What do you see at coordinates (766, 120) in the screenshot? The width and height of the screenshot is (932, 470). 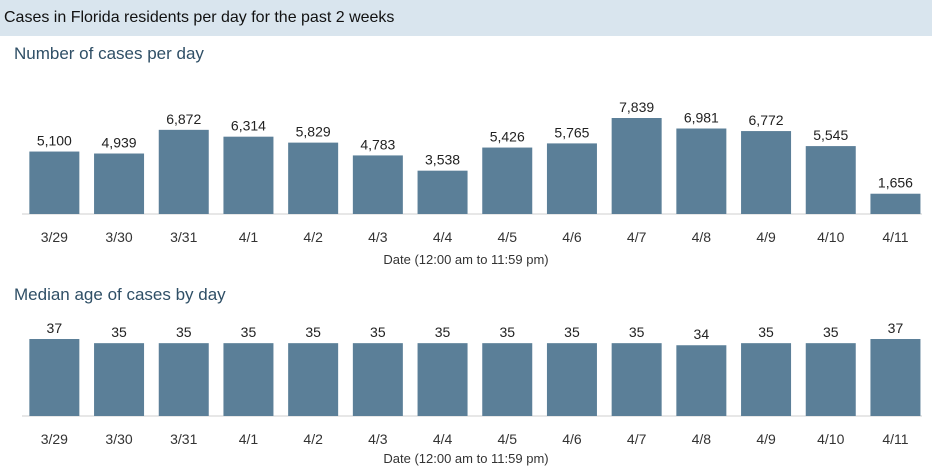 I see `data-label: 6,772` at bounding box center [766, 120].